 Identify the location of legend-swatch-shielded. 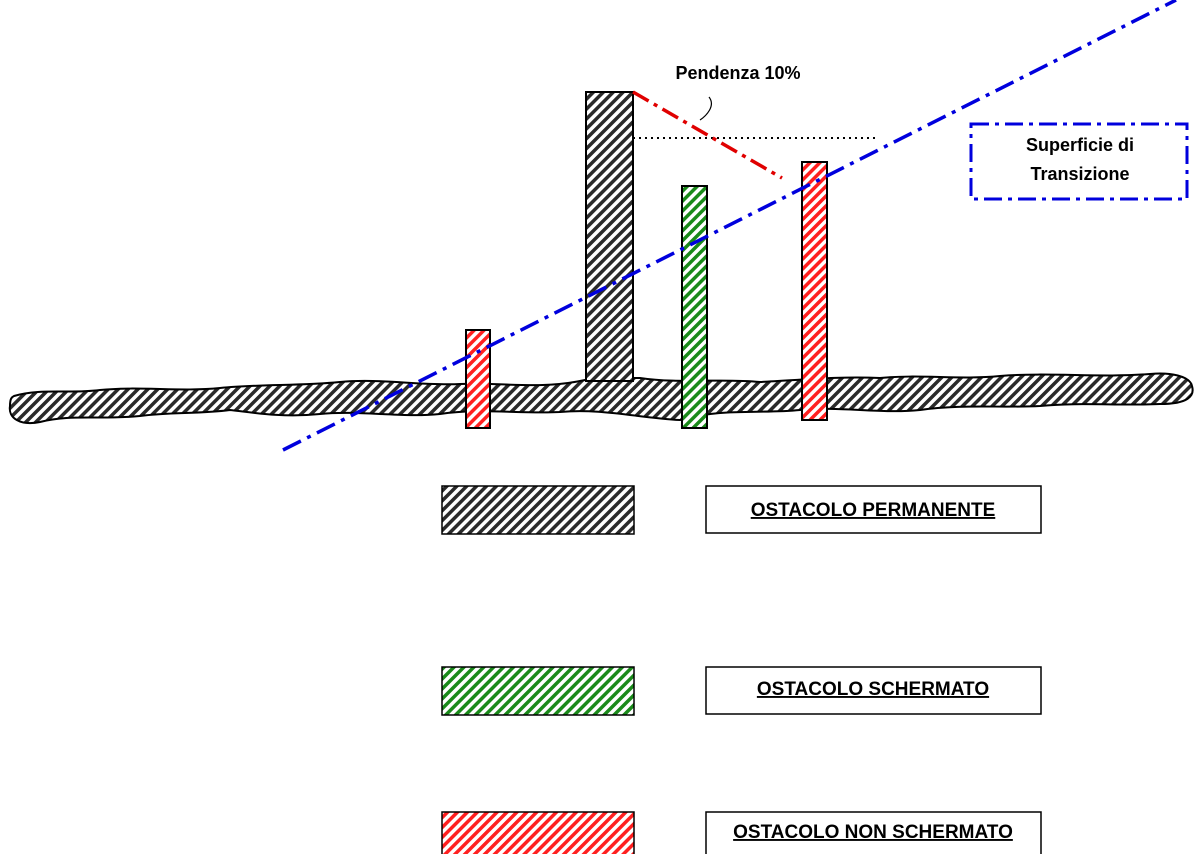
(538, 691).